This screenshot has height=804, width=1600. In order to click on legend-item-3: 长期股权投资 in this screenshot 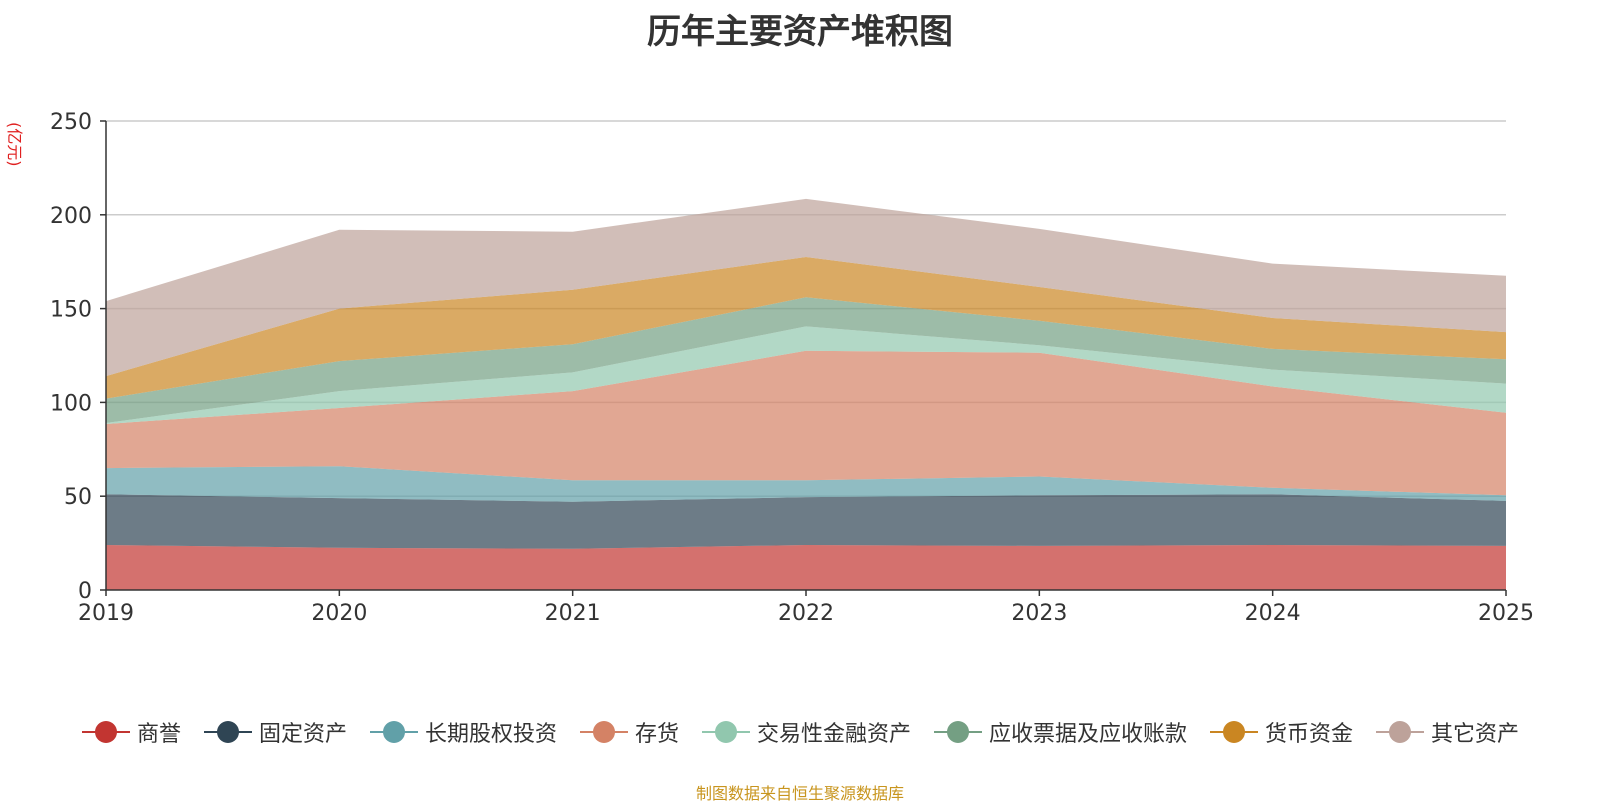, I will do `click(463, 732)`.